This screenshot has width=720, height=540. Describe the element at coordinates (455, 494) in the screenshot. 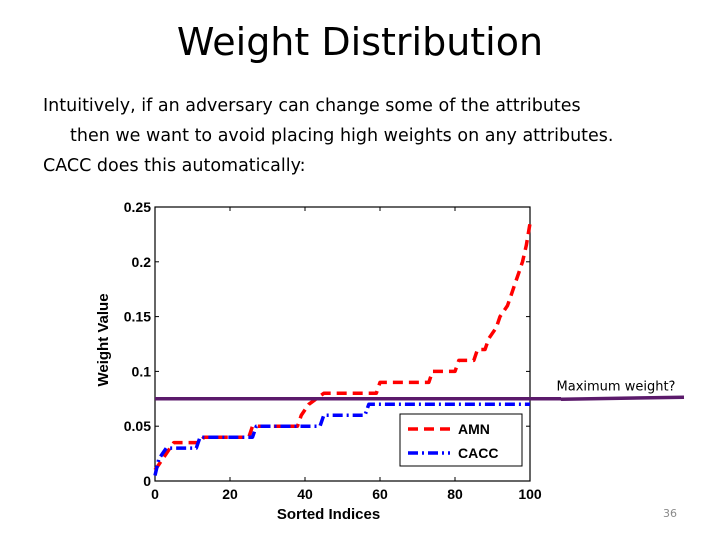

I see `x-tick-label: 80` at that location.